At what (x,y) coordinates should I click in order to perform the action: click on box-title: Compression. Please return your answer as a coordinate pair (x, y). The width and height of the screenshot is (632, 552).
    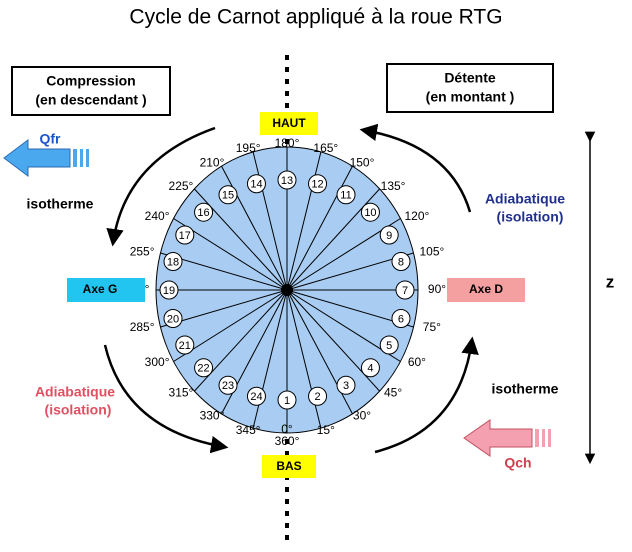
    Looking at the image, I should click on (90, 81).